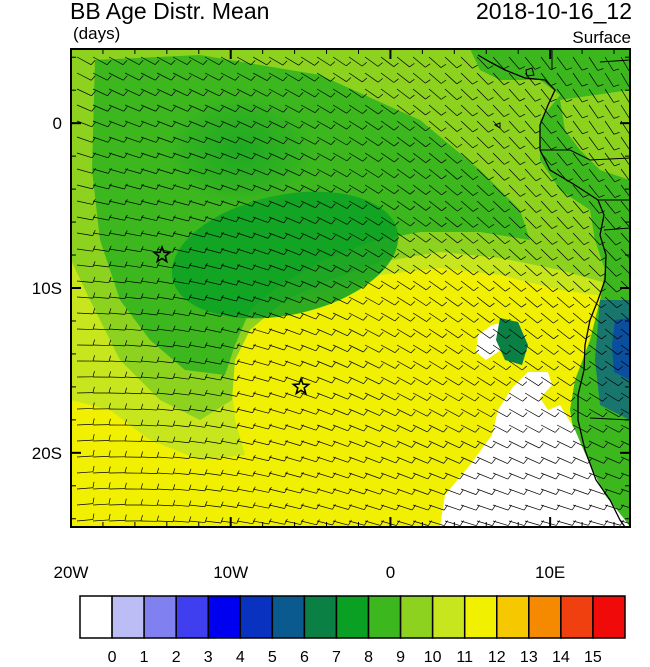  What do you see at coordinates (601, 37) in the screenshot?
I see `vertical-level-label: Surface` at bounding box center [601, 37].